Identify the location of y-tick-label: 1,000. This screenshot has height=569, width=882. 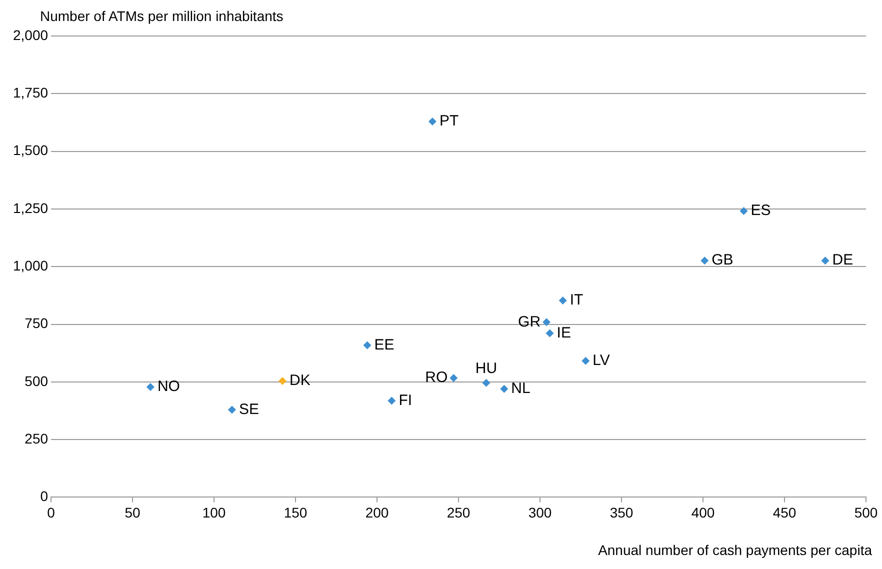
(30, 265).